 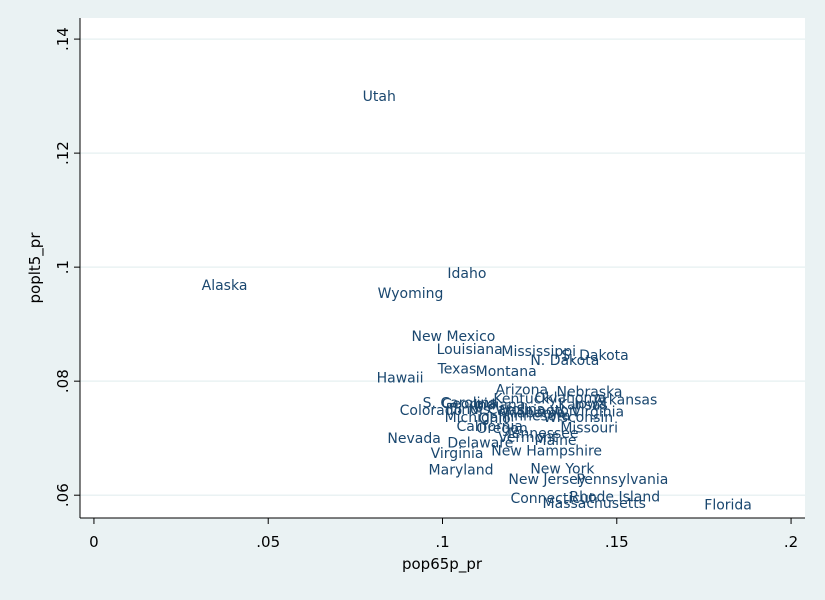 I want to click on point-label: Minnesota, so click(x=534, y=416).